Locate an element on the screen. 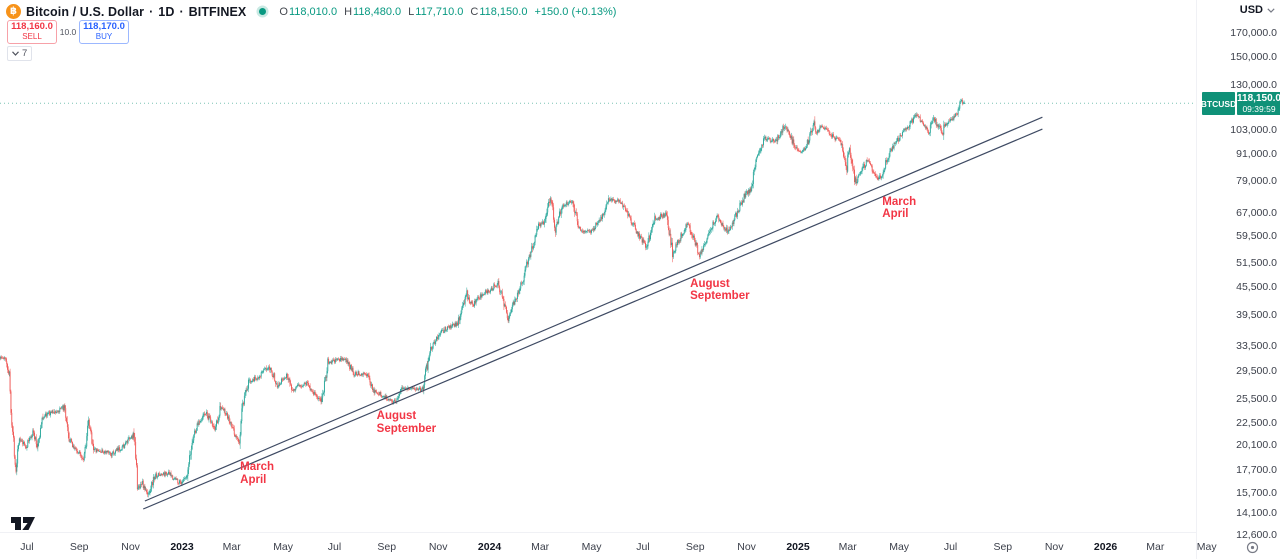 The image size is (1280, 559). price-tick: 39,500.0 is located at coordinates (1256, 314).